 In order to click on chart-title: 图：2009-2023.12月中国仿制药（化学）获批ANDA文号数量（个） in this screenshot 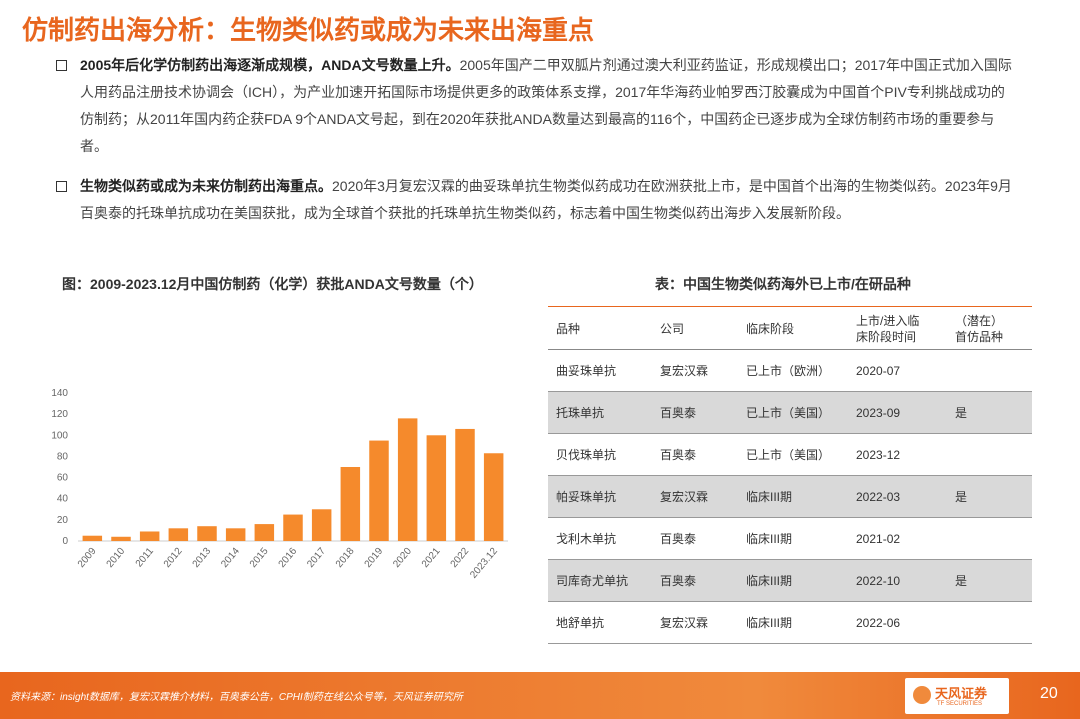, I will do `click(272, 284)`.